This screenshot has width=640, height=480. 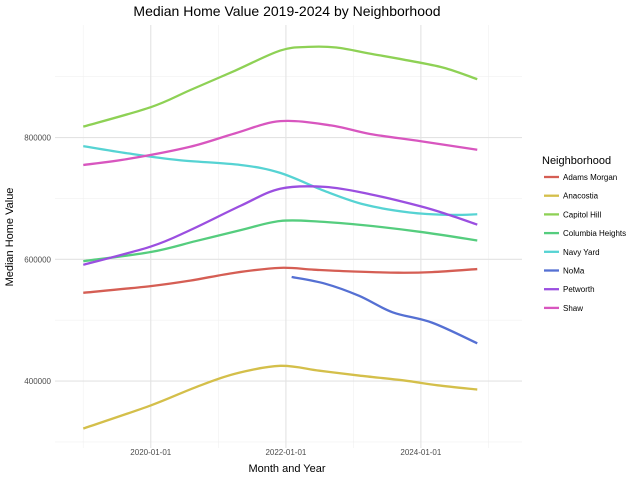 What do you see at coordinates (280, 143) in the screenshot?
I see `series-line-shaw` at bounding box center [280, 143].